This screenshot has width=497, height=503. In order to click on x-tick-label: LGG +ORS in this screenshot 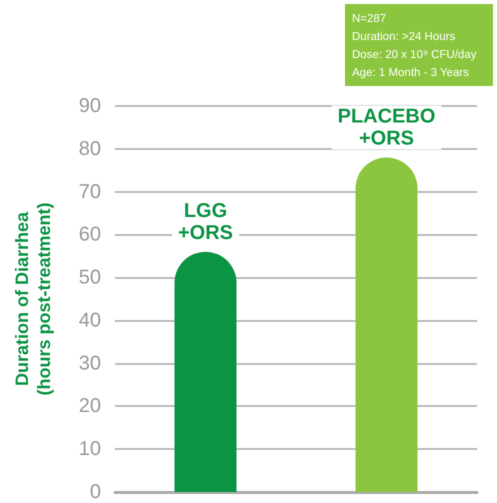, I will do `click(206, 222)`.